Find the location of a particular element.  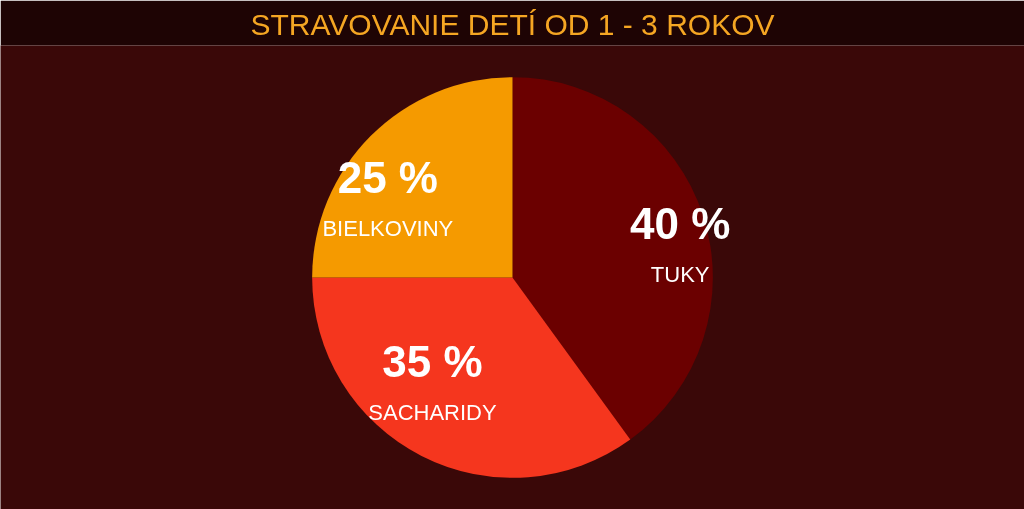

data-label: 25 % is located at coordinates (387, 178).